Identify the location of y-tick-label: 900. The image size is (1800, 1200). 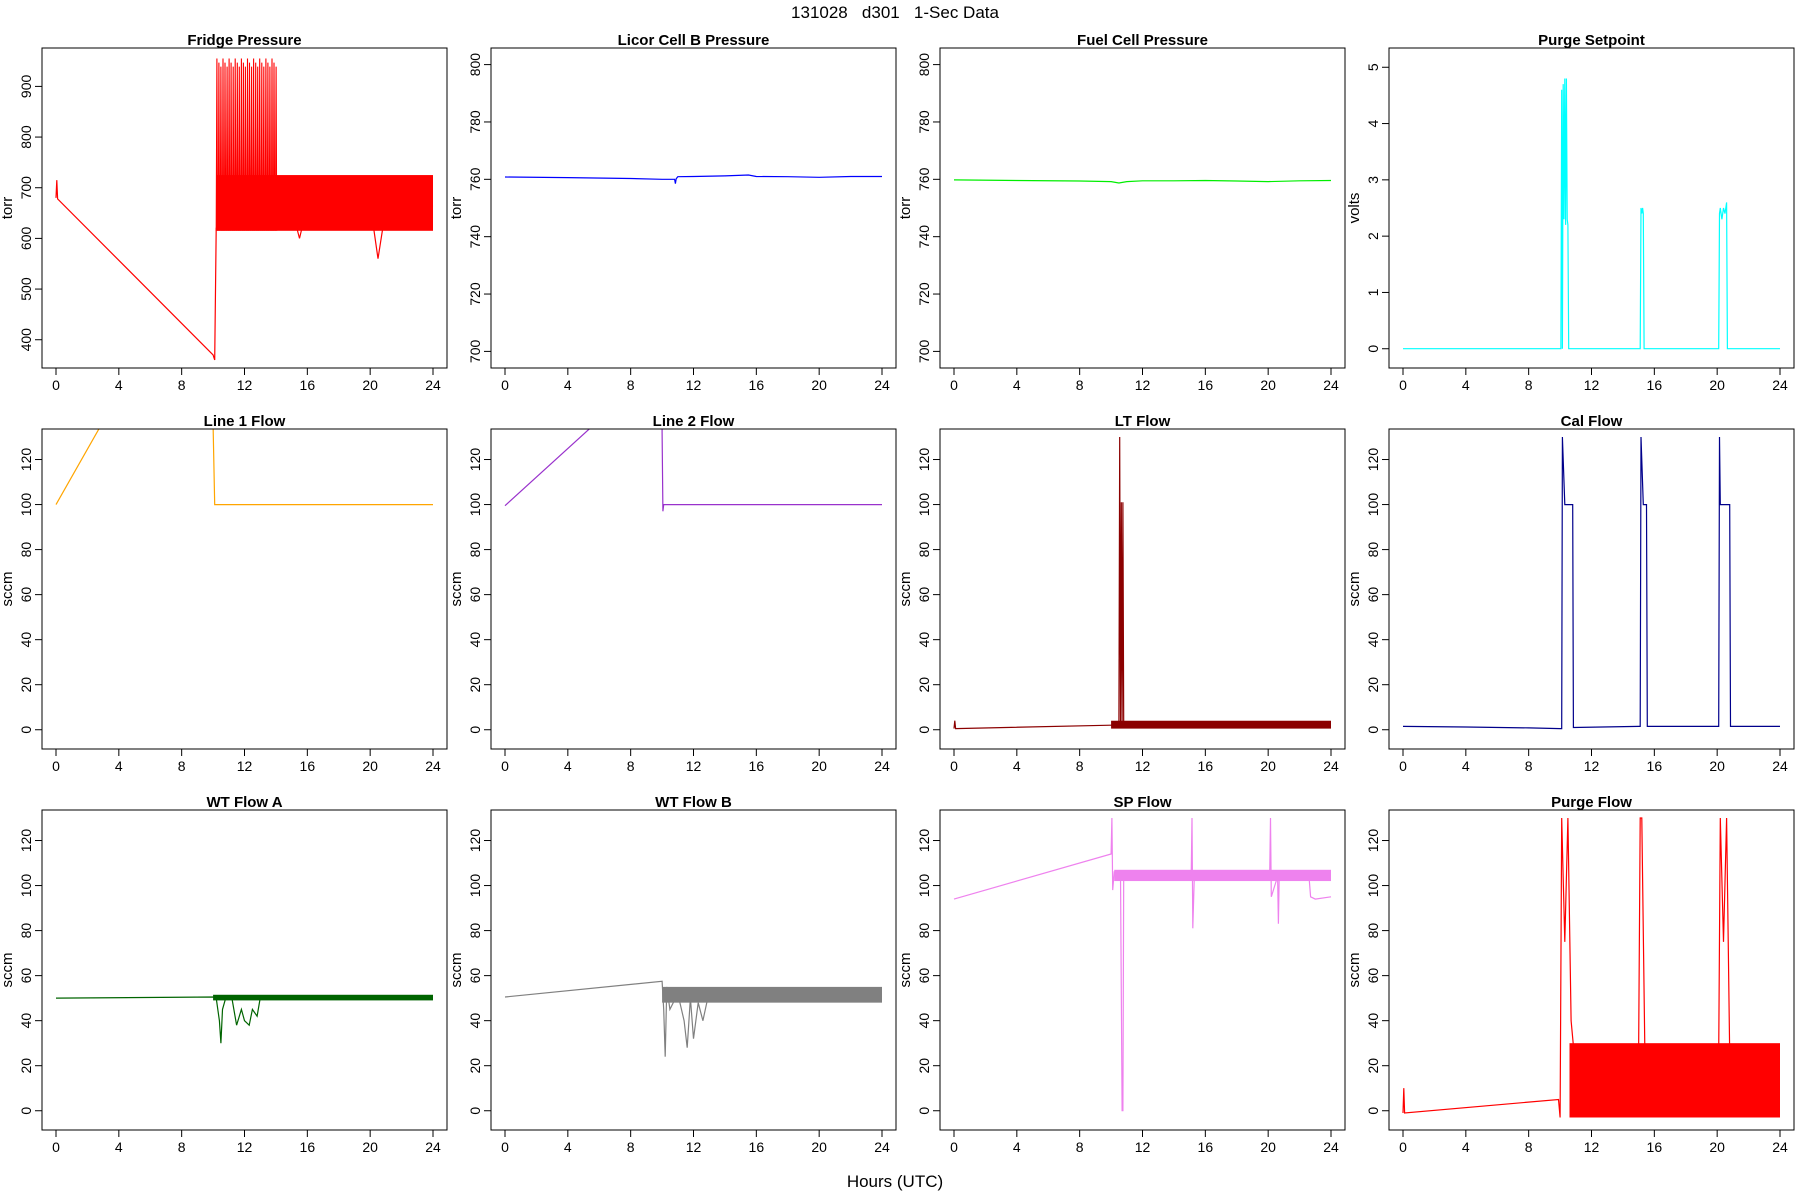
(26, 87).